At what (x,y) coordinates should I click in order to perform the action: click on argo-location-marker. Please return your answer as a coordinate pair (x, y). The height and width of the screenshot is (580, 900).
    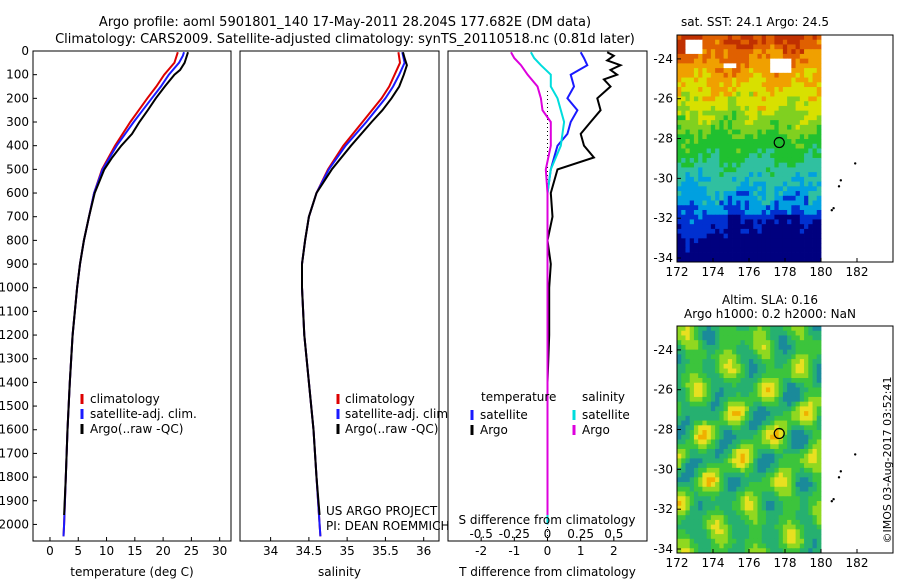
    Looking at the image, I should click on (779, 433).